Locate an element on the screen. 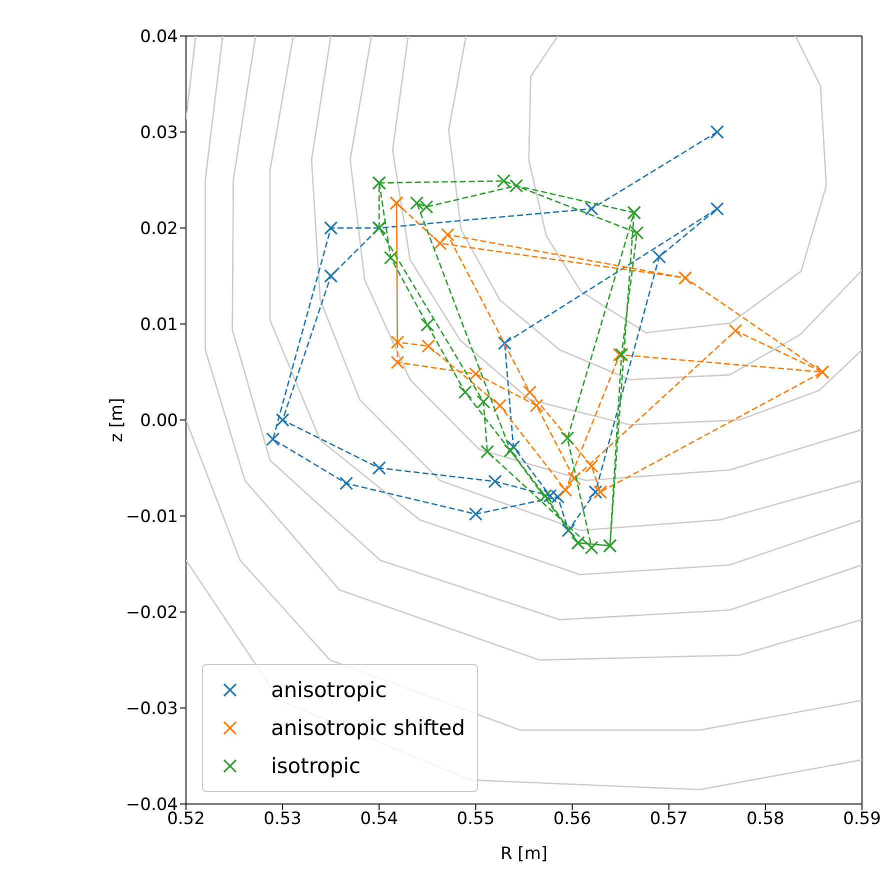  legend-label: anisotropic shifted is located at coordinates (368, 728).